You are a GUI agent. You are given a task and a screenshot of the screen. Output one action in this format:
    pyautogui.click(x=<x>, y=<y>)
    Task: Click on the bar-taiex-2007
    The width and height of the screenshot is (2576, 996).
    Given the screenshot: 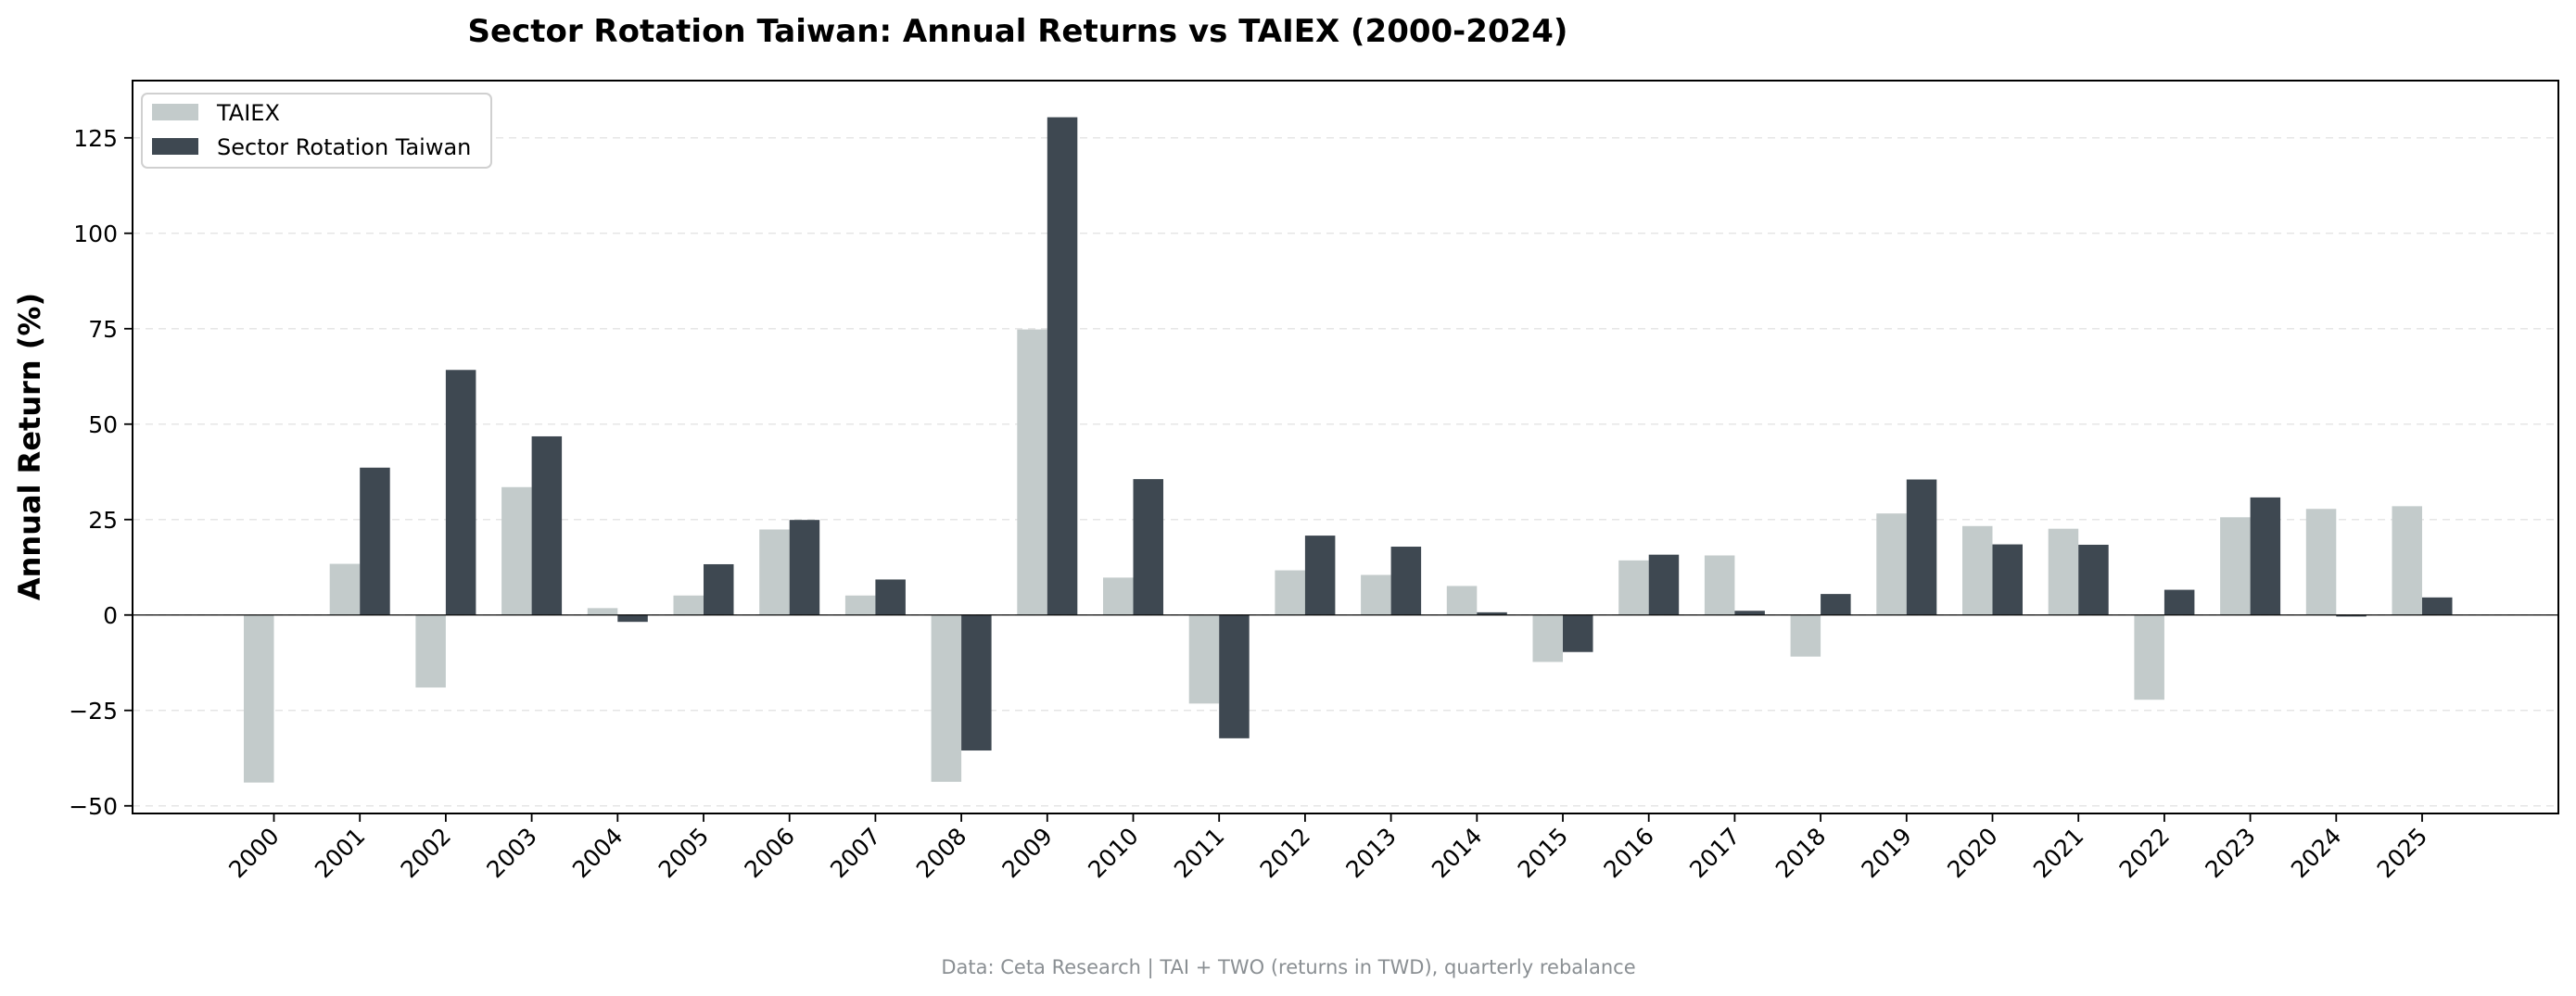 What is the action you would take?
    pyautogui.click(x=860, y=605)
    